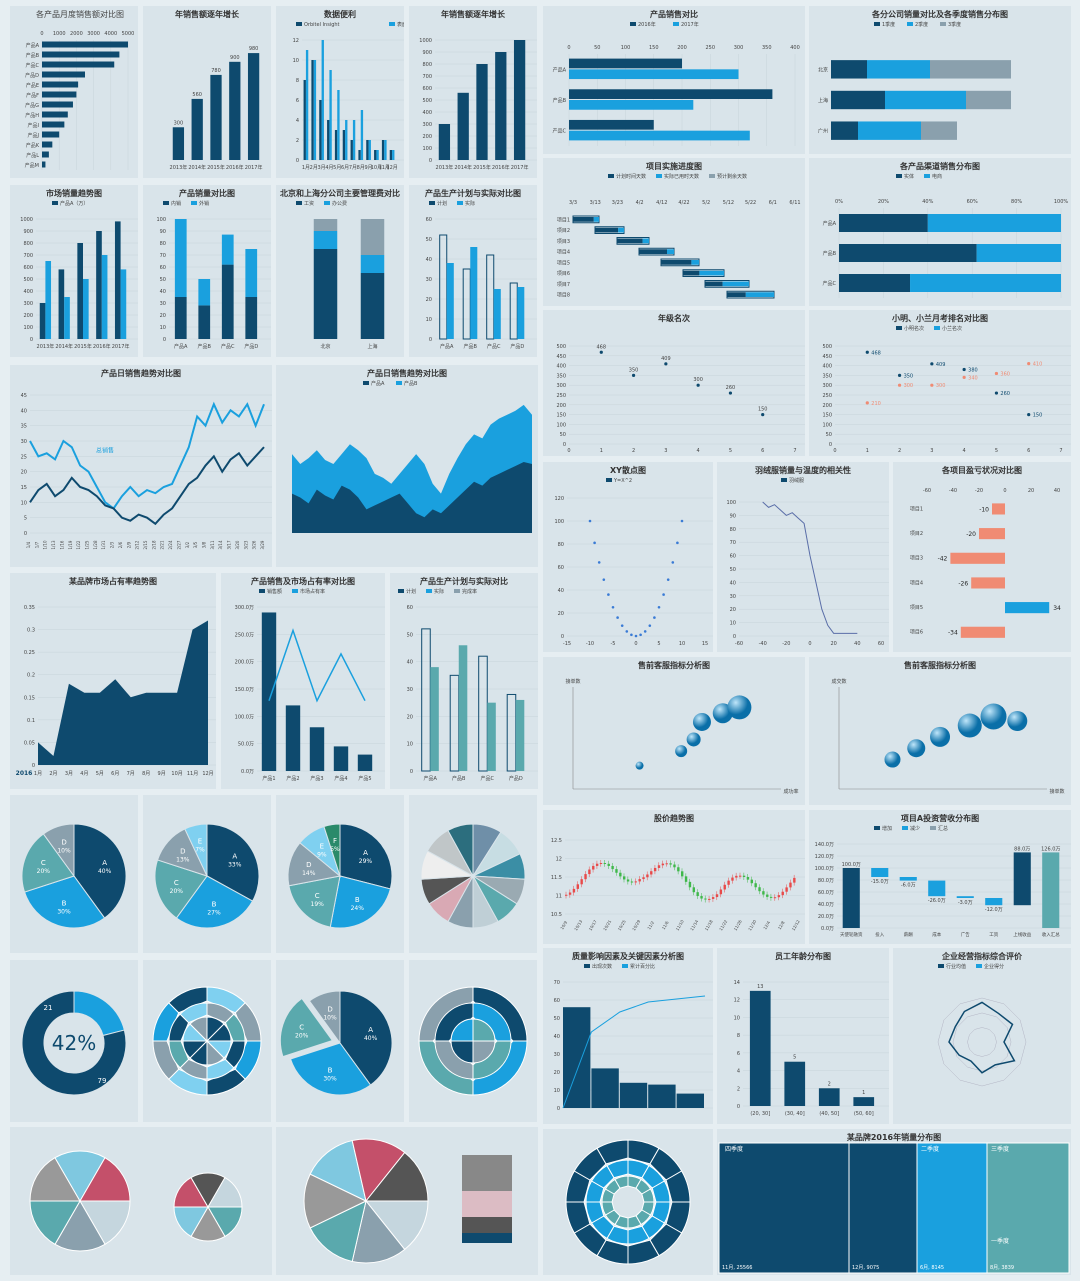  Describe the element at coordinates (176, 774) in the screenshot. I see `x-tick-label: 10月` at that location.